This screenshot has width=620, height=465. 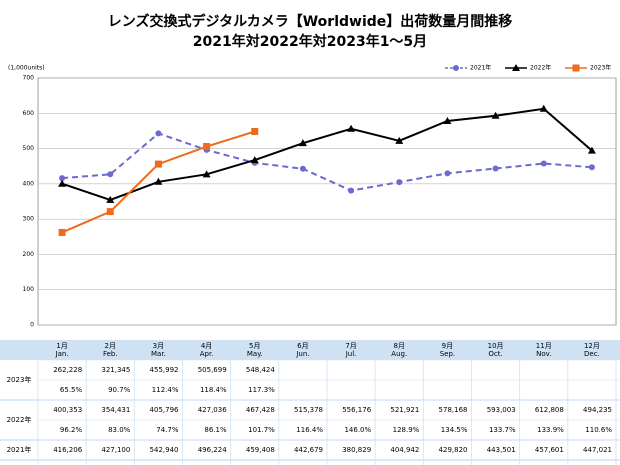 I want to click on table-cell: 128.9%, so click(x=406, y=430).